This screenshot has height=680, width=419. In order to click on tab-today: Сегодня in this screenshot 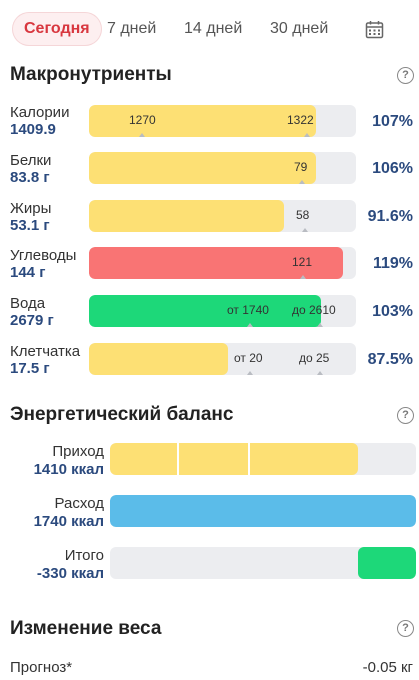, I will do `click(57, 29)`.